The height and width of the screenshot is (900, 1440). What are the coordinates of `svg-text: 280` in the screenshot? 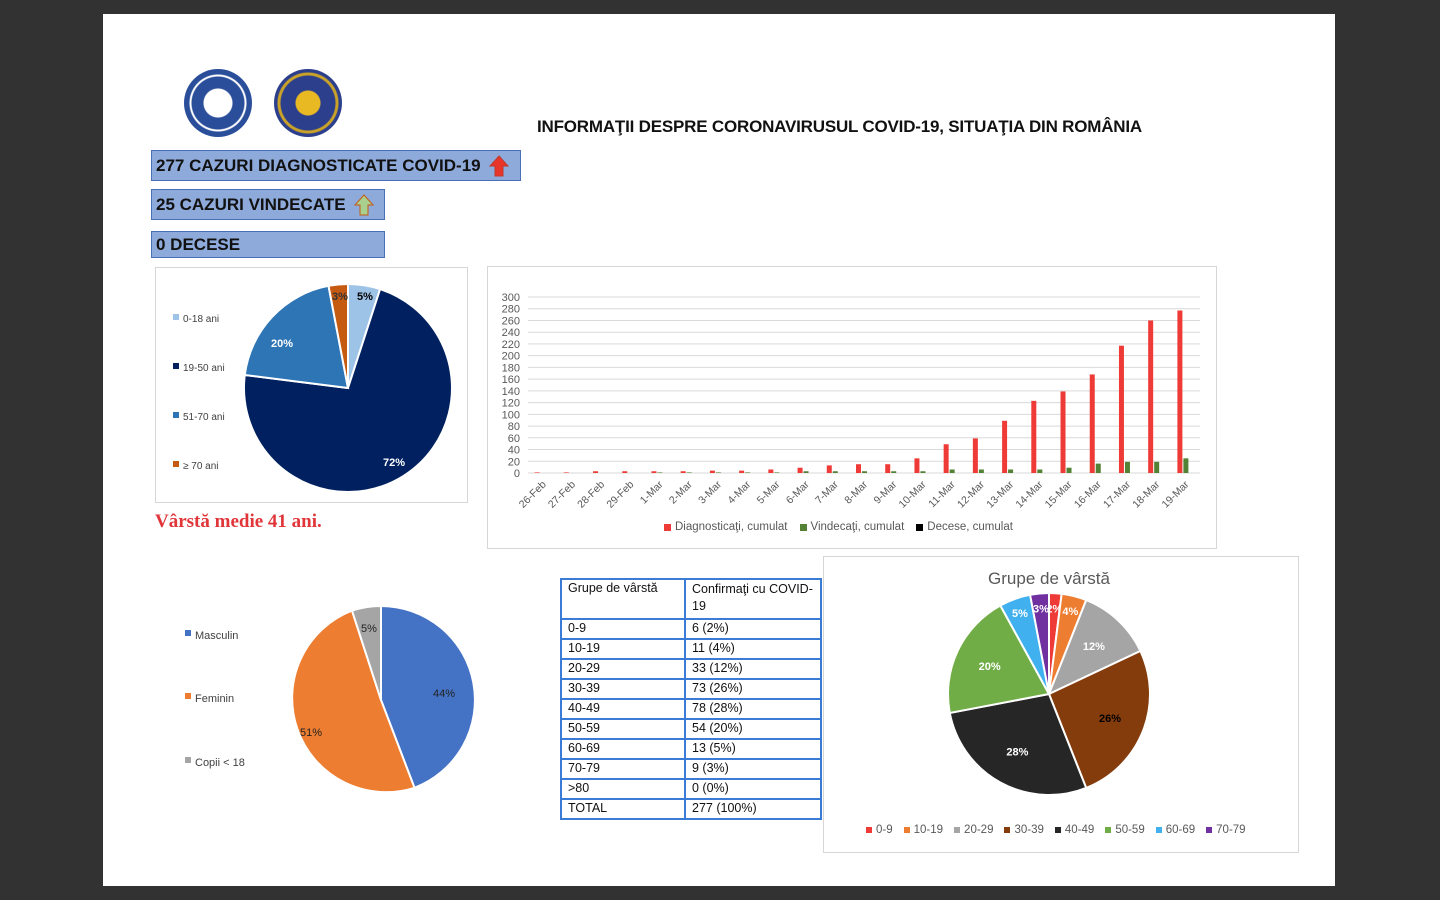 It's located at (511, 310).